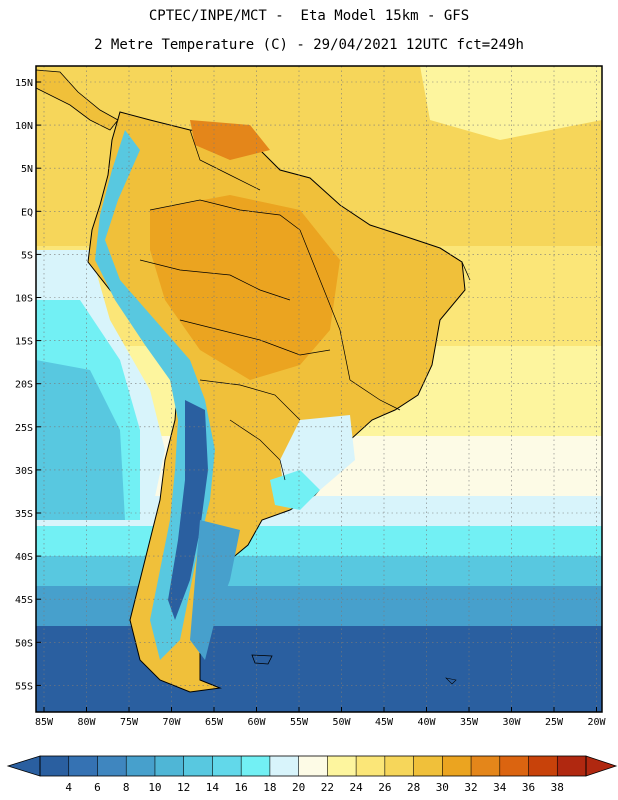  Describe the element at coordinates (171, 722) in the screenshot. I see `lon-label: 70W` at that location.